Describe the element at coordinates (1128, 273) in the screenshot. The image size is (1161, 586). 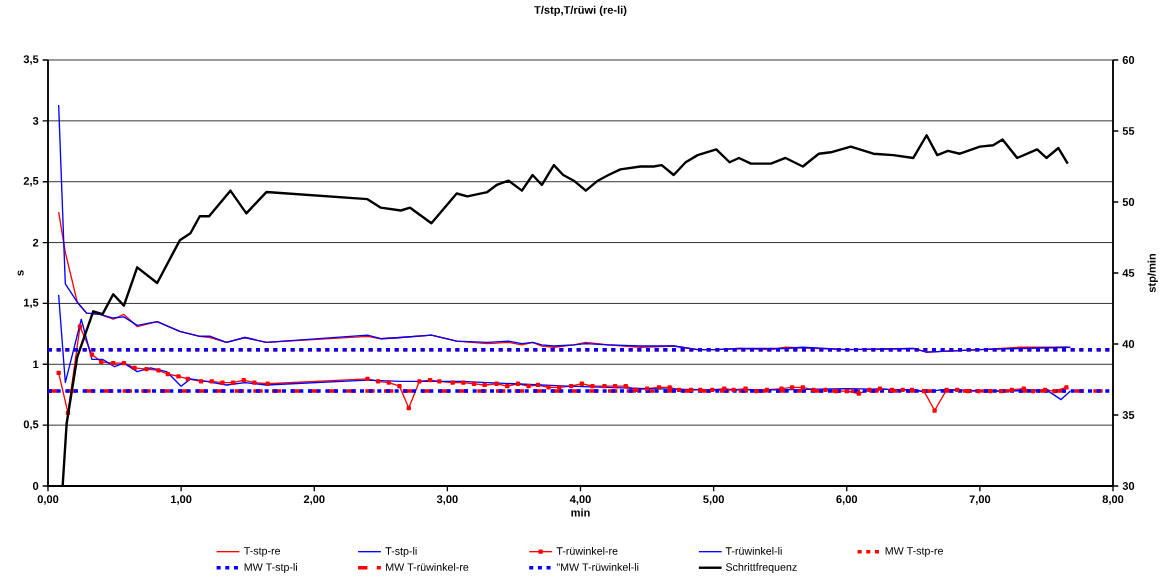
I see `y2-tick-label: 45` at that location.